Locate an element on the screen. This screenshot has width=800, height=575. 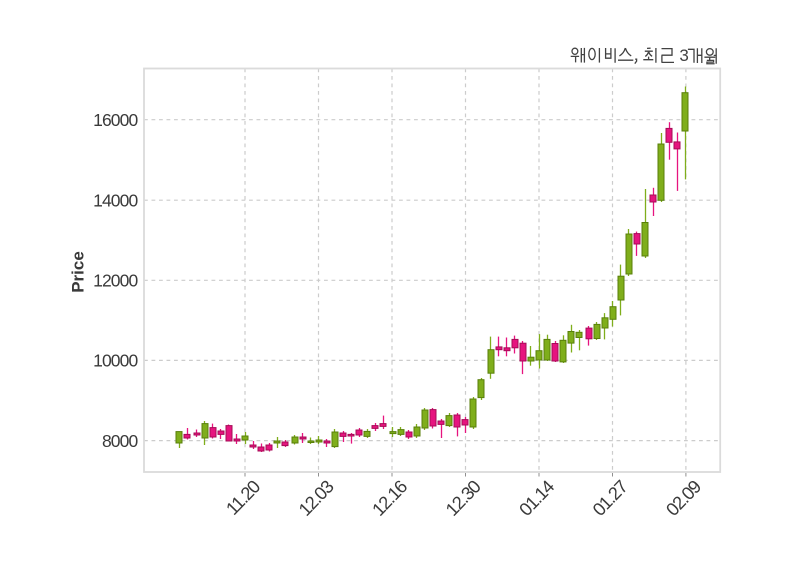
svg-text: 3 is located at coordinates (683, 55).